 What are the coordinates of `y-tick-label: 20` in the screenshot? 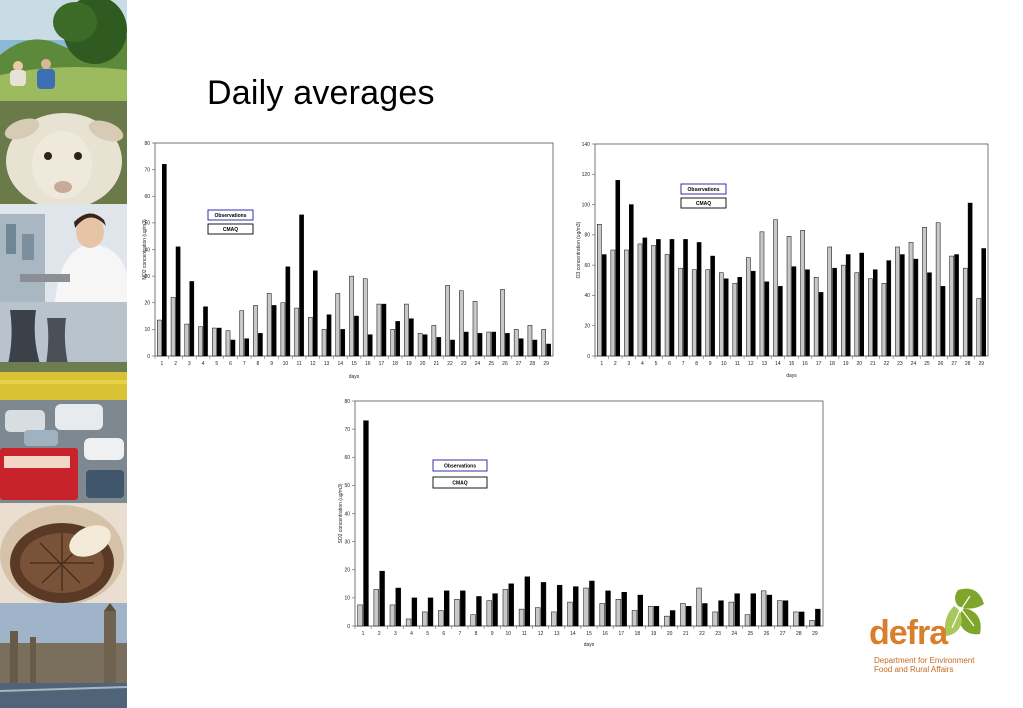 It's located at (587, 326).